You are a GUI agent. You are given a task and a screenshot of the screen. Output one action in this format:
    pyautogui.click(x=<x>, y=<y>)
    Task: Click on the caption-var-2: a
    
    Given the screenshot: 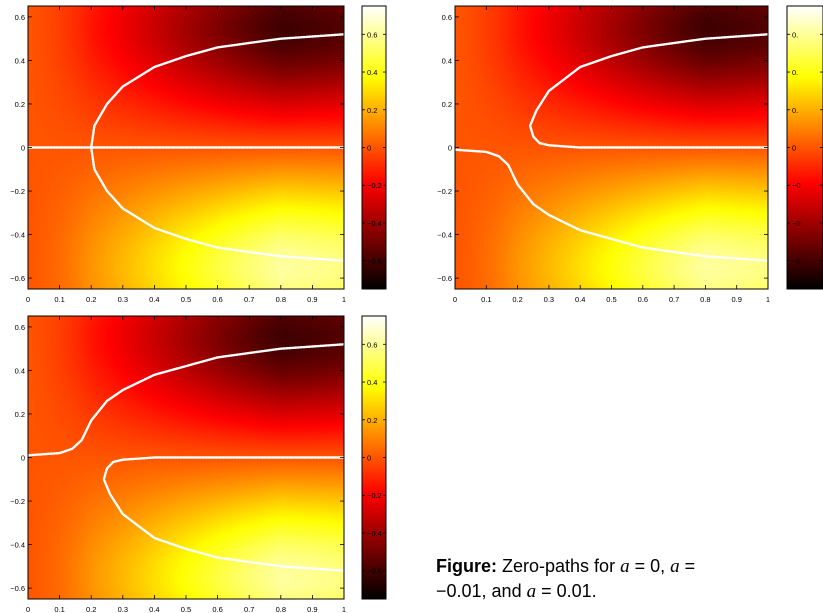 What is the action you would take?
    pyautogui.click(x=675, y=566)
    